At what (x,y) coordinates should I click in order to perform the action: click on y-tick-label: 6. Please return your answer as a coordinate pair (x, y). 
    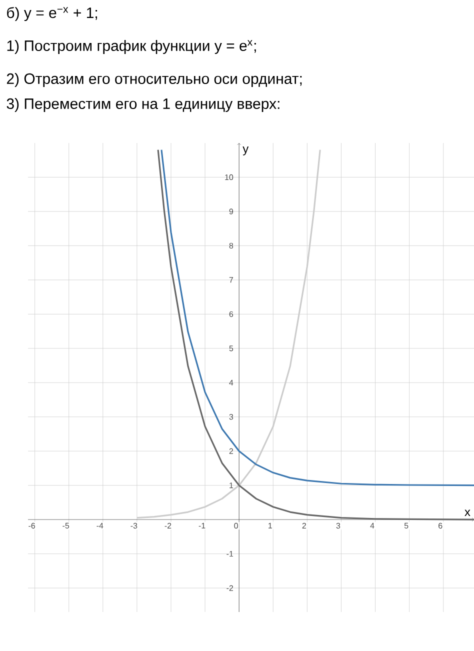
    Looking at the image, I should click on (231, 314).